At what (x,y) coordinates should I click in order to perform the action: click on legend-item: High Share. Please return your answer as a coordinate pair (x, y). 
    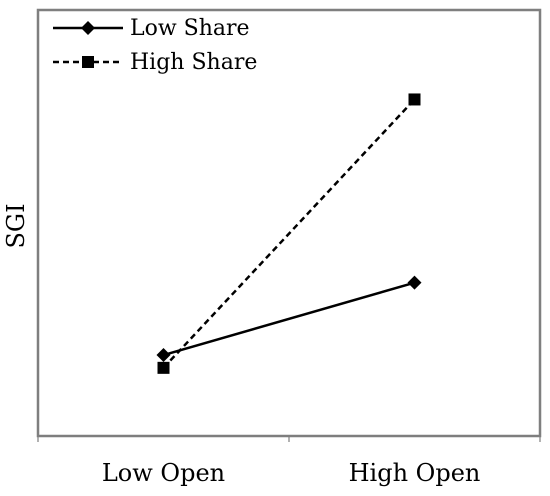
    Looking at the image, I should click on (155, 62).